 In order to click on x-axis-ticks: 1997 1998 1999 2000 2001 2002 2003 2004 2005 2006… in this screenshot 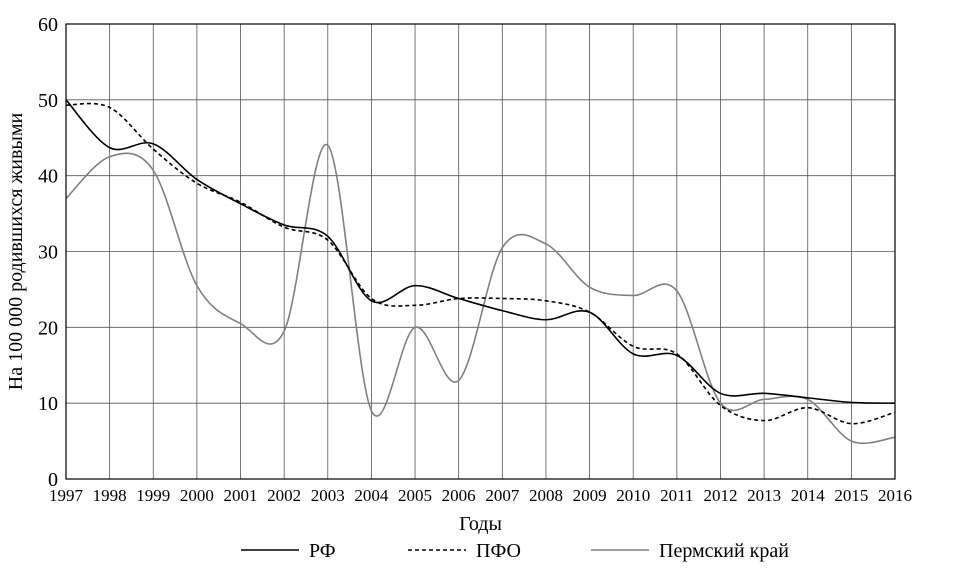, I will do `click(480, 495)`.